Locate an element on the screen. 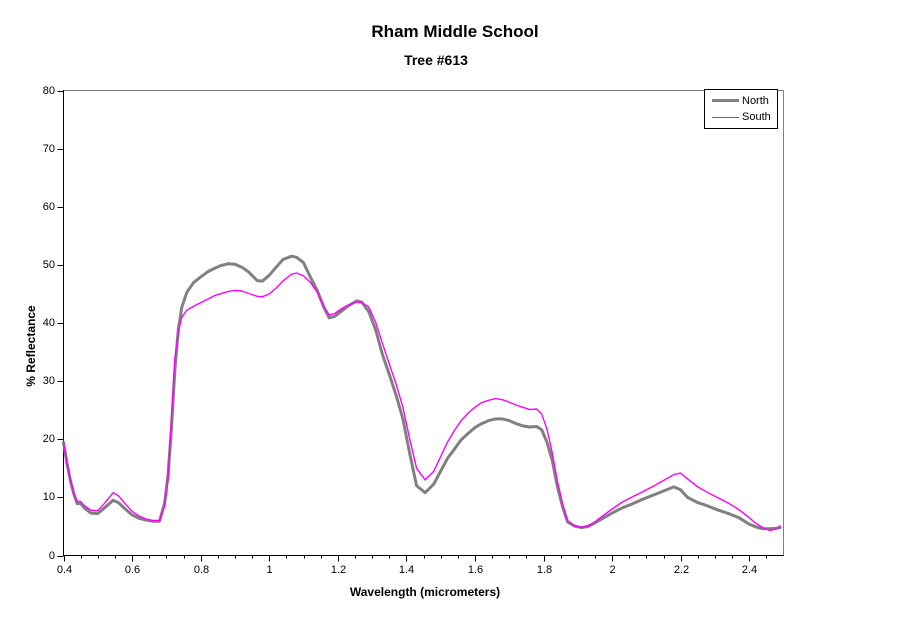 The height and width of the screenshot is (623, 911). x-tick-label: 0.8 is located at coordinates (201, 570).